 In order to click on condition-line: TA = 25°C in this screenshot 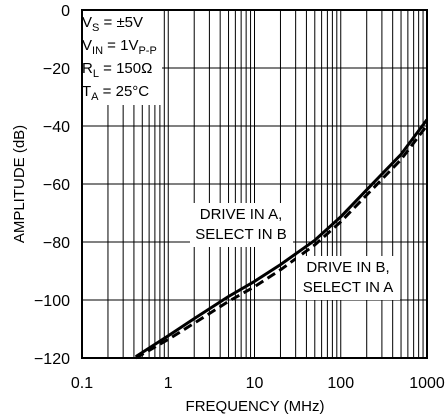, I will do `click(115, 93)`.